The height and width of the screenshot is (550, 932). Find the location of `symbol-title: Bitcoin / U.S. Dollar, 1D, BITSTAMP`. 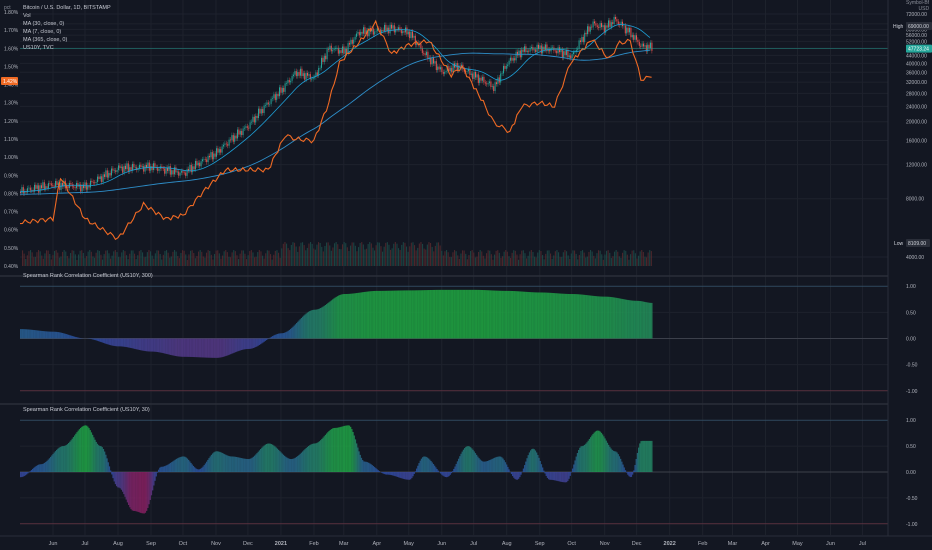

symbol-title: Bitcoin / U.S. Dollar, 1D, BITSTAMP is located at coordinates (67, 8).